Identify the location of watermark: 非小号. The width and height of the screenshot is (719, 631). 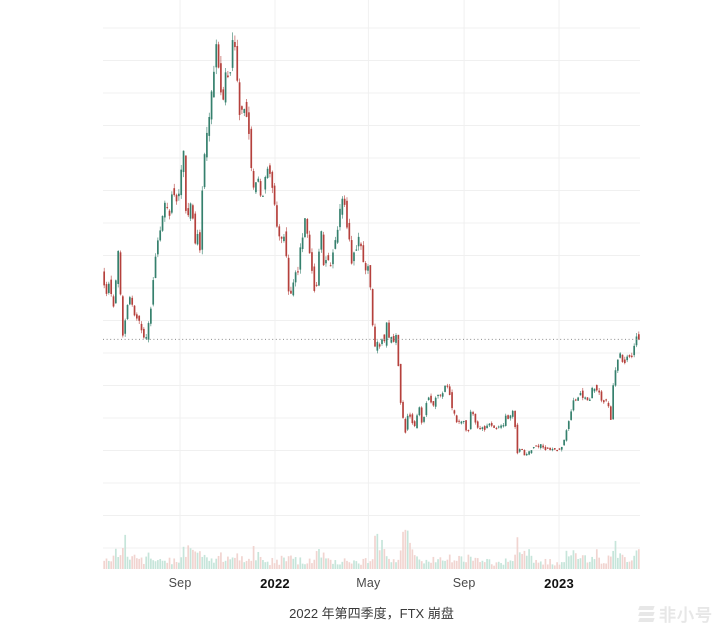
(675, 613).